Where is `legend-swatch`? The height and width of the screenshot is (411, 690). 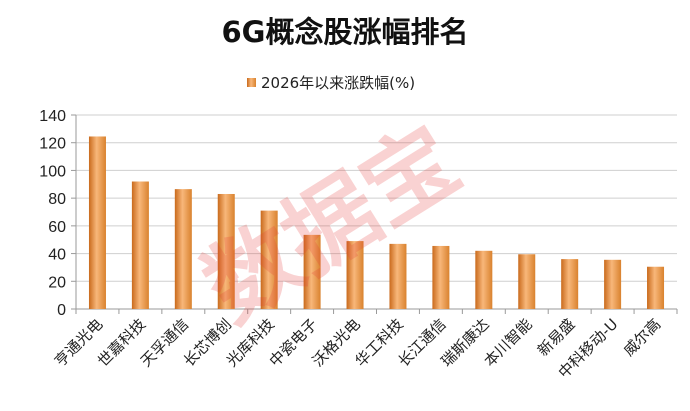
legend-swatch is located at coordinates (251, 82).